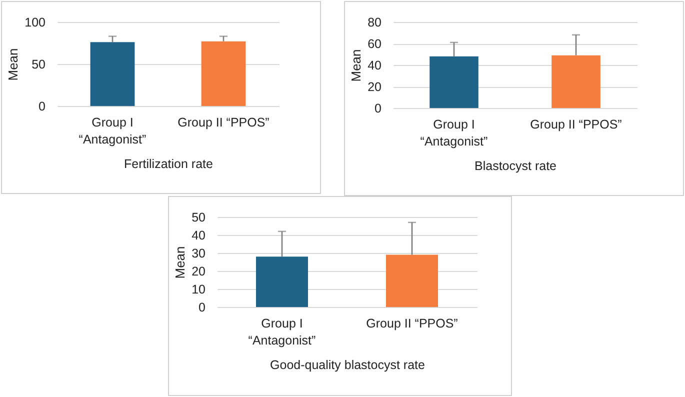 Image resolution: width=685 pixels, height=397 pixels. I want to click on y-tick-label: 10, so click(199, 289).